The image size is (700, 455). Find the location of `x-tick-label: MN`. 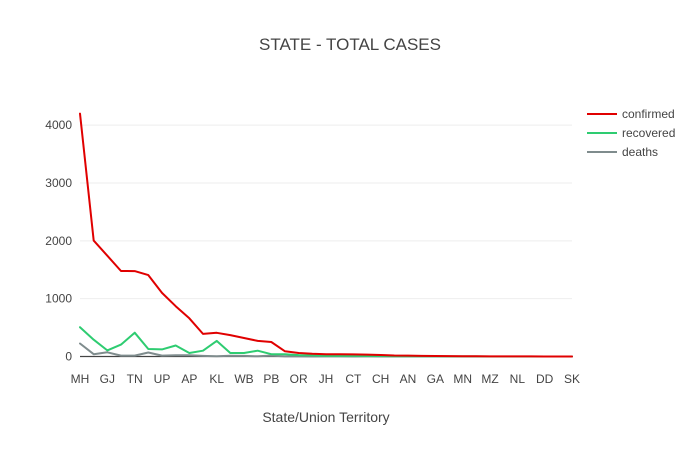

x-tick-label: MN is located at coordinates (462, 379).